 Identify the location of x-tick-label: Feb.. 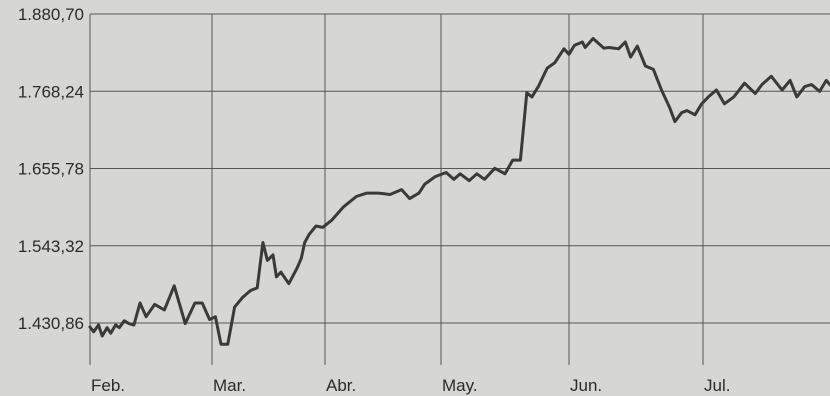
(108, 385).